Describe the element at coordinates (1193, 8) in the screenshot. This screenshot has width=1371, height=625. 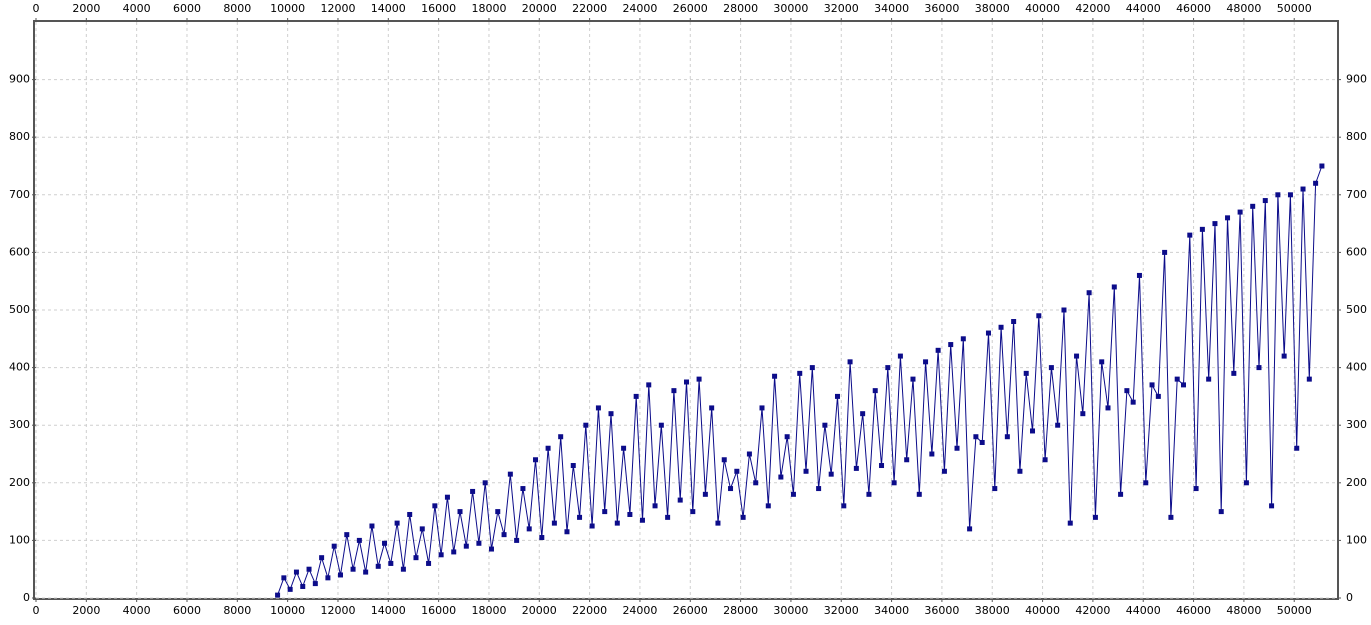
I see `x-tick-label-top: 46000` at that location.